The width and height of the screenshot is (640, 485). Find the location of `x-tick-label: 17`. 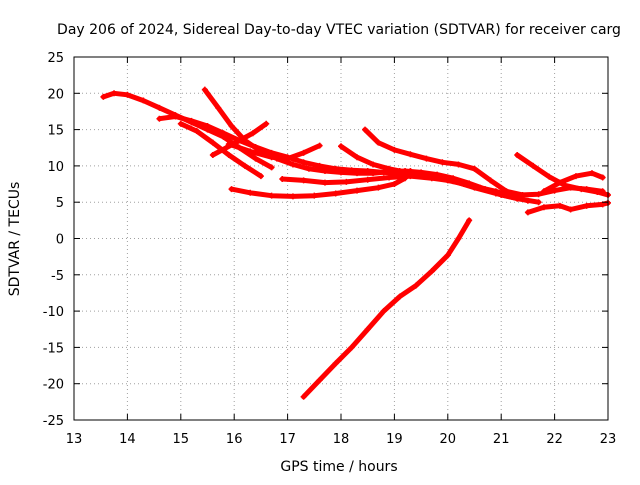

x-tick-label: 17 is located at coordinates (287, 439).